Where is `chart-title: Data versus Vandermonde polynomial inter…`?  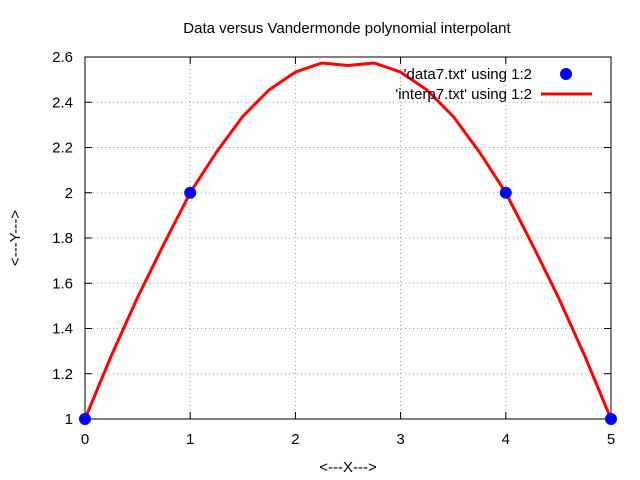 chart-title: Data versus Vandermonde polynomial inter… is located at coordinates (347, 28).